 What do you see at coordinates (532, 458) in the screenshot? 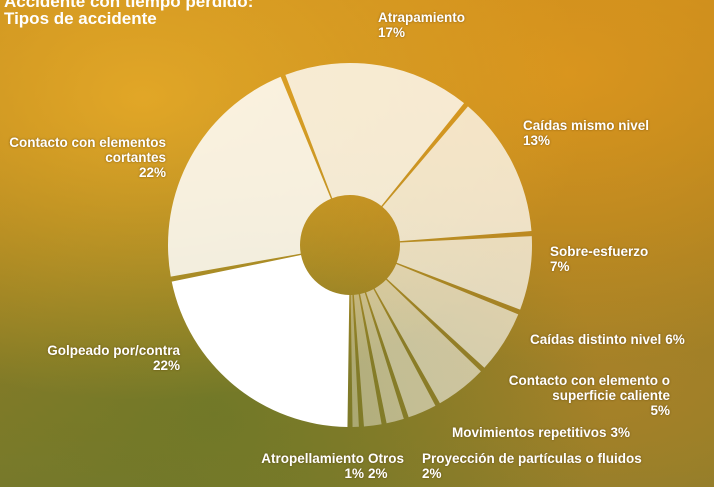
I see `category-label: Proyección de partículas o fluidos` at bounding box center [532, 458].